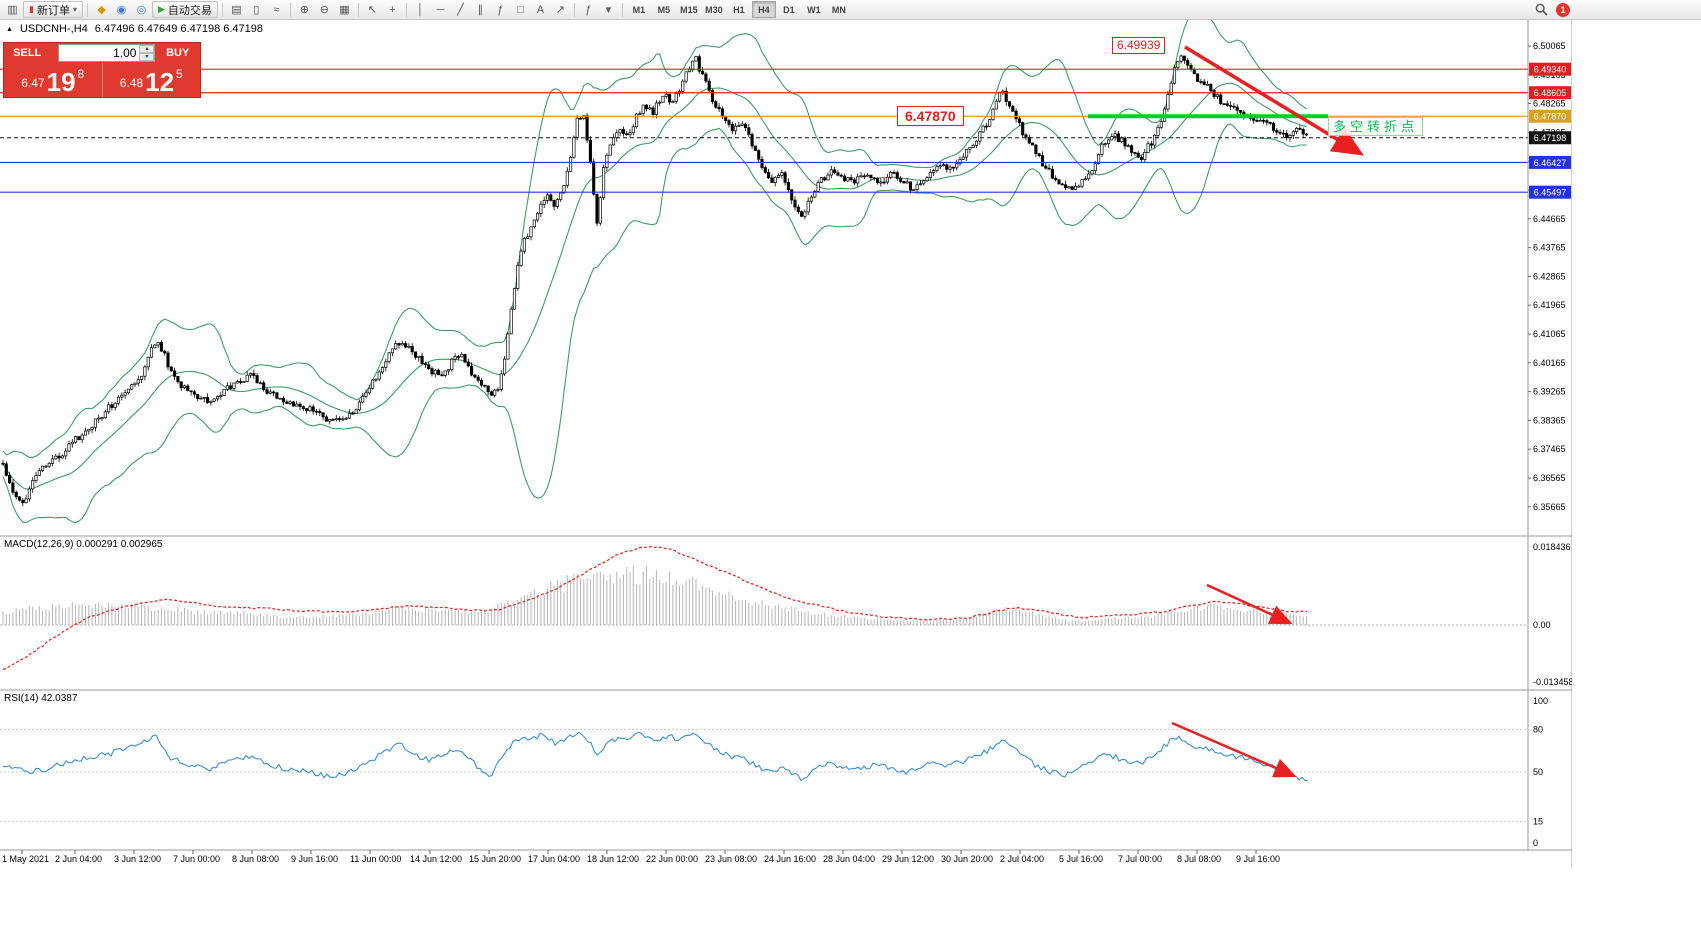  I want to click on new-order-label: 新订单, so click(53, 10).